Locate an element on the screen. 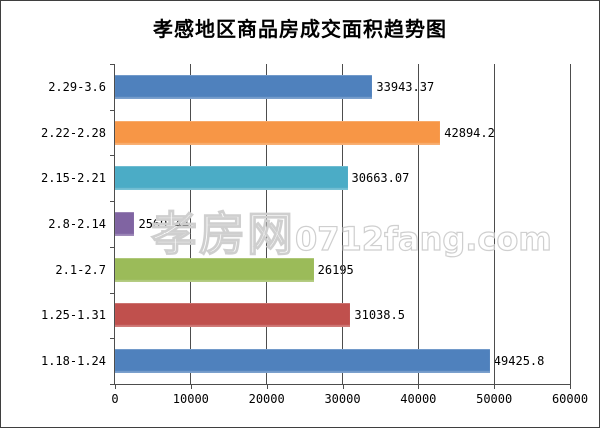 This screenshot has width=600, height=428. value-label: 26195 is located at coordinates (335, 269).